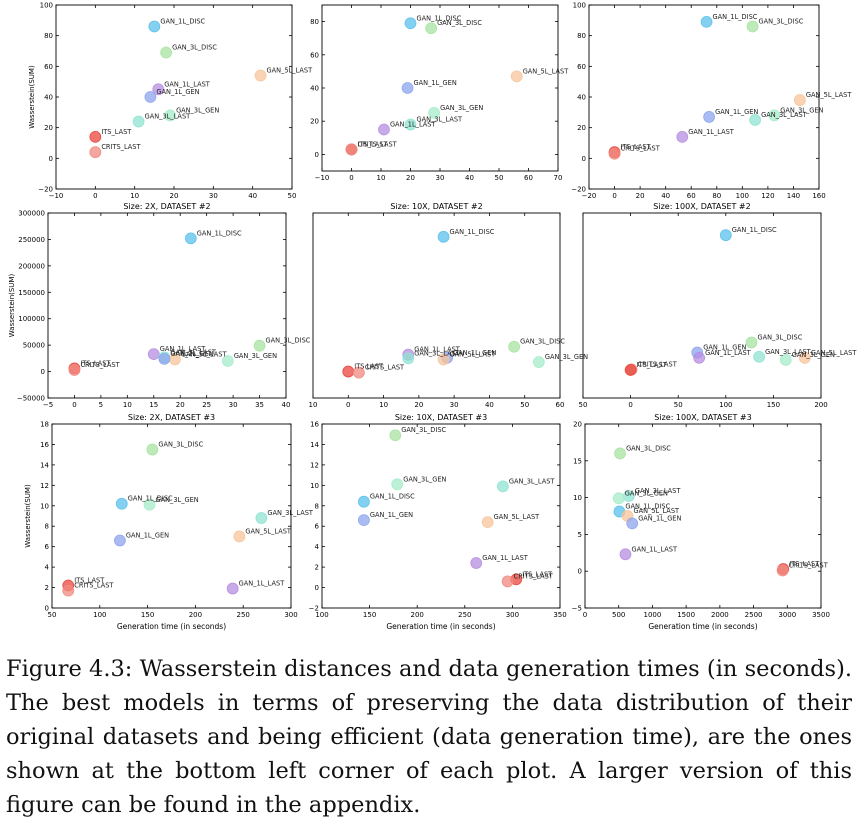  I want to click on x-tick-label: 3500, so click(821, 615).